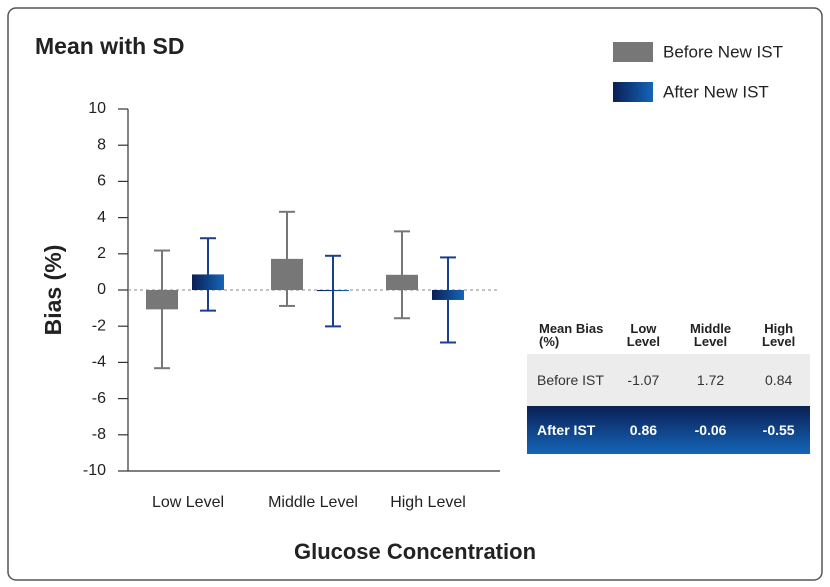 The image size is (830, 587). I want to click on row-label: Before IST, so click(570, 380).